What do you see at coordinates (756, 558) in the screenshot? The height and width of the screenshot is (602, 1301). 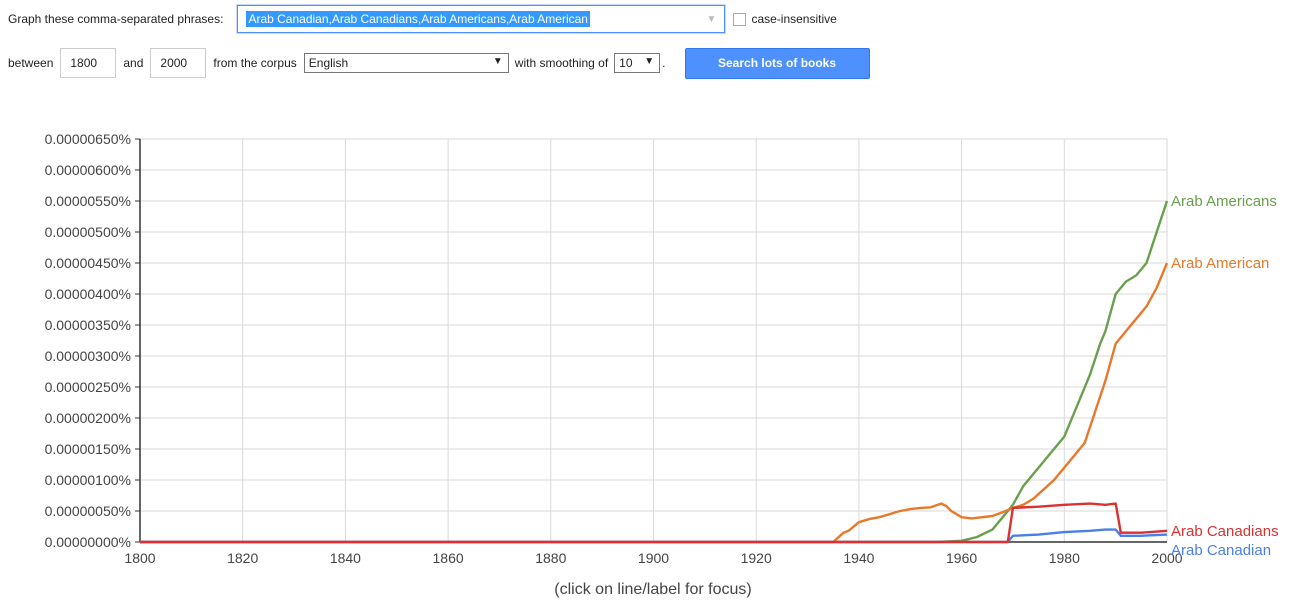 I see `x-tick-label: 1920` at bounding box center [756, 558].